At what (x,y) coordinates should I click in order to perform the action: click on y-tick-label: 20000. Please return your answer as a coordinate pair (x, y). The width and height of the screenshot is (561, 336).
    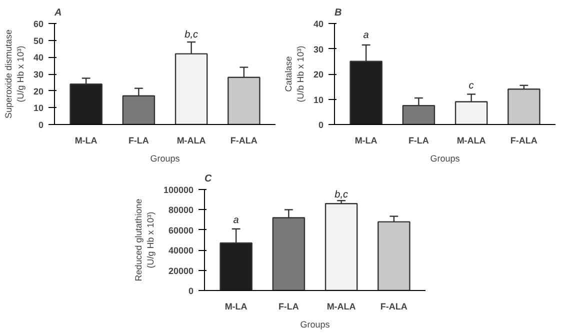
    Looking at the image, I should click on (181, 271).